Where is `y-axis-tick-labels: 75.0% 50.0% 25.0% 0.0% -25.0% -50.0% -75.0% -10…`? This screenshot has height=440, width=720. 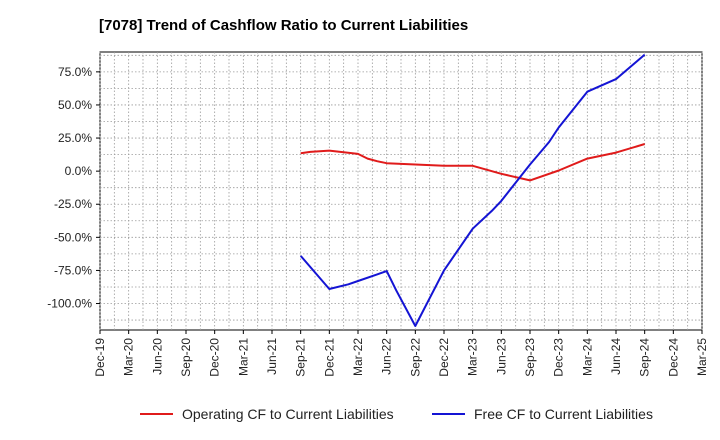
y-axis-tick-labels: 75.0% 50.0% 25.0% 0.0% -25.0% -50.0% -75.0% -10… is located at coordinates (73, 188).